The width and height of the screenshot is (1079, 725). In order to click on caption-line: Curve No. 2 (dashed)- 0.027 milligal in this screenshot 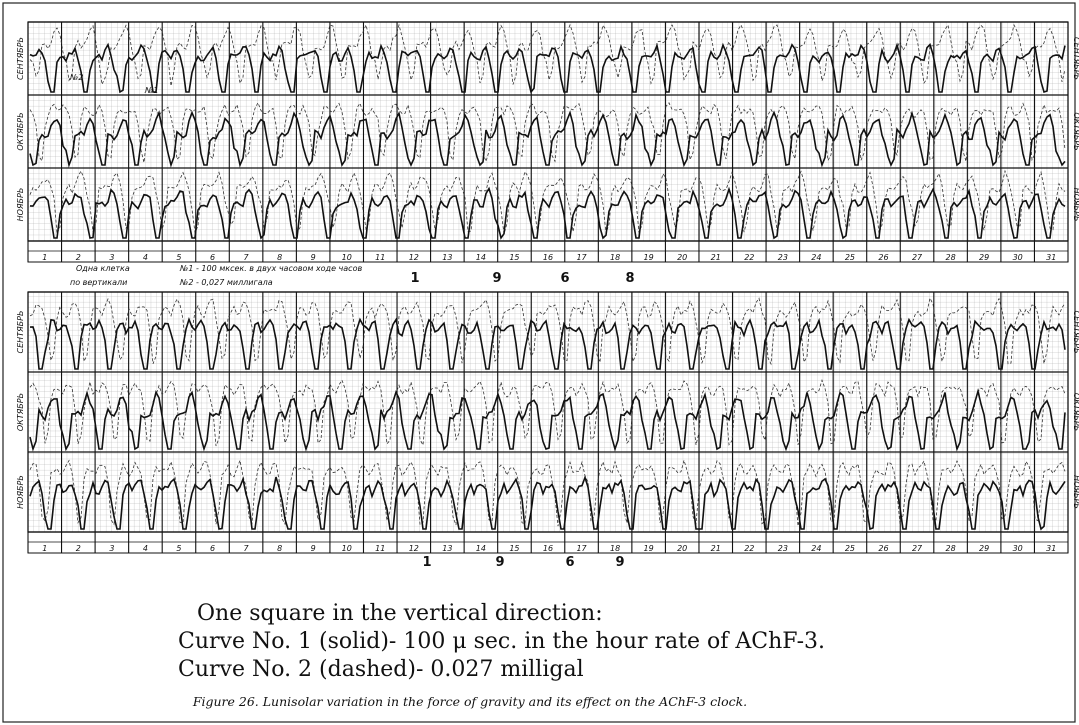, I will do `click(381, 669)`.